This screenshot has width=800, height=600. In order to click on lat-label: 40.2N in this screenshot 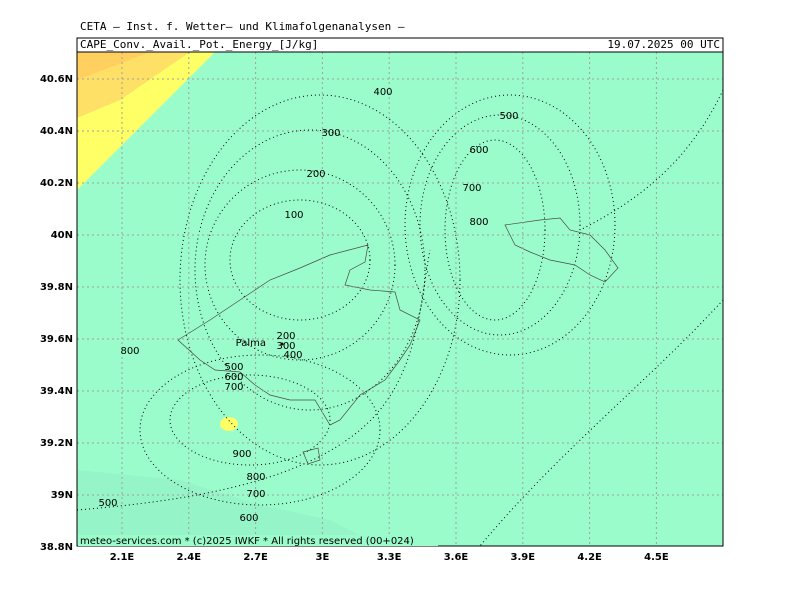, I will do `click(56, 183)`.